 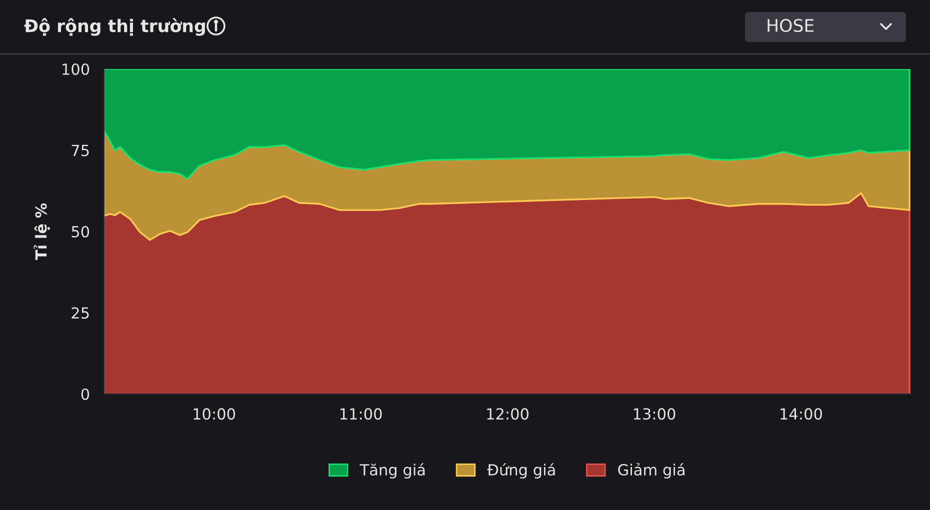 I want to click on chart-title: Độ rộng thị trường, so click(x=114, y=27).